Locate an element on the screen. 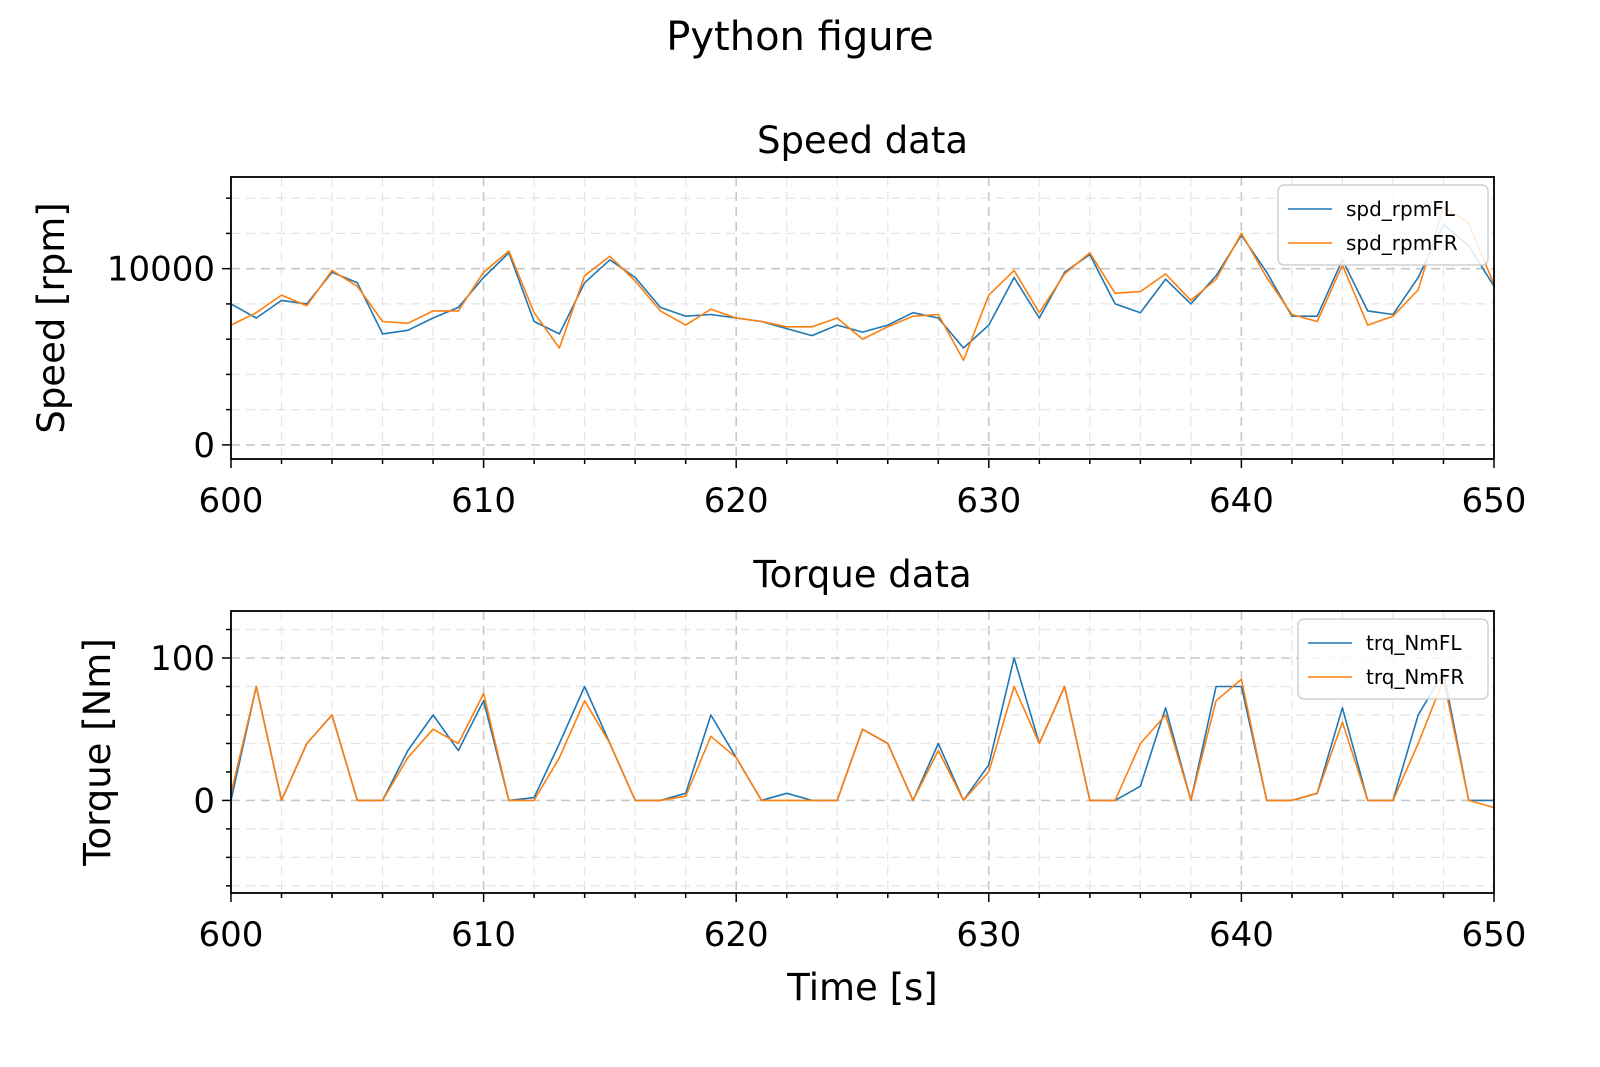 This screenshot has width=1600, height=1067. torque-x-tick-label: 620 is located at coordinates (736, 935).